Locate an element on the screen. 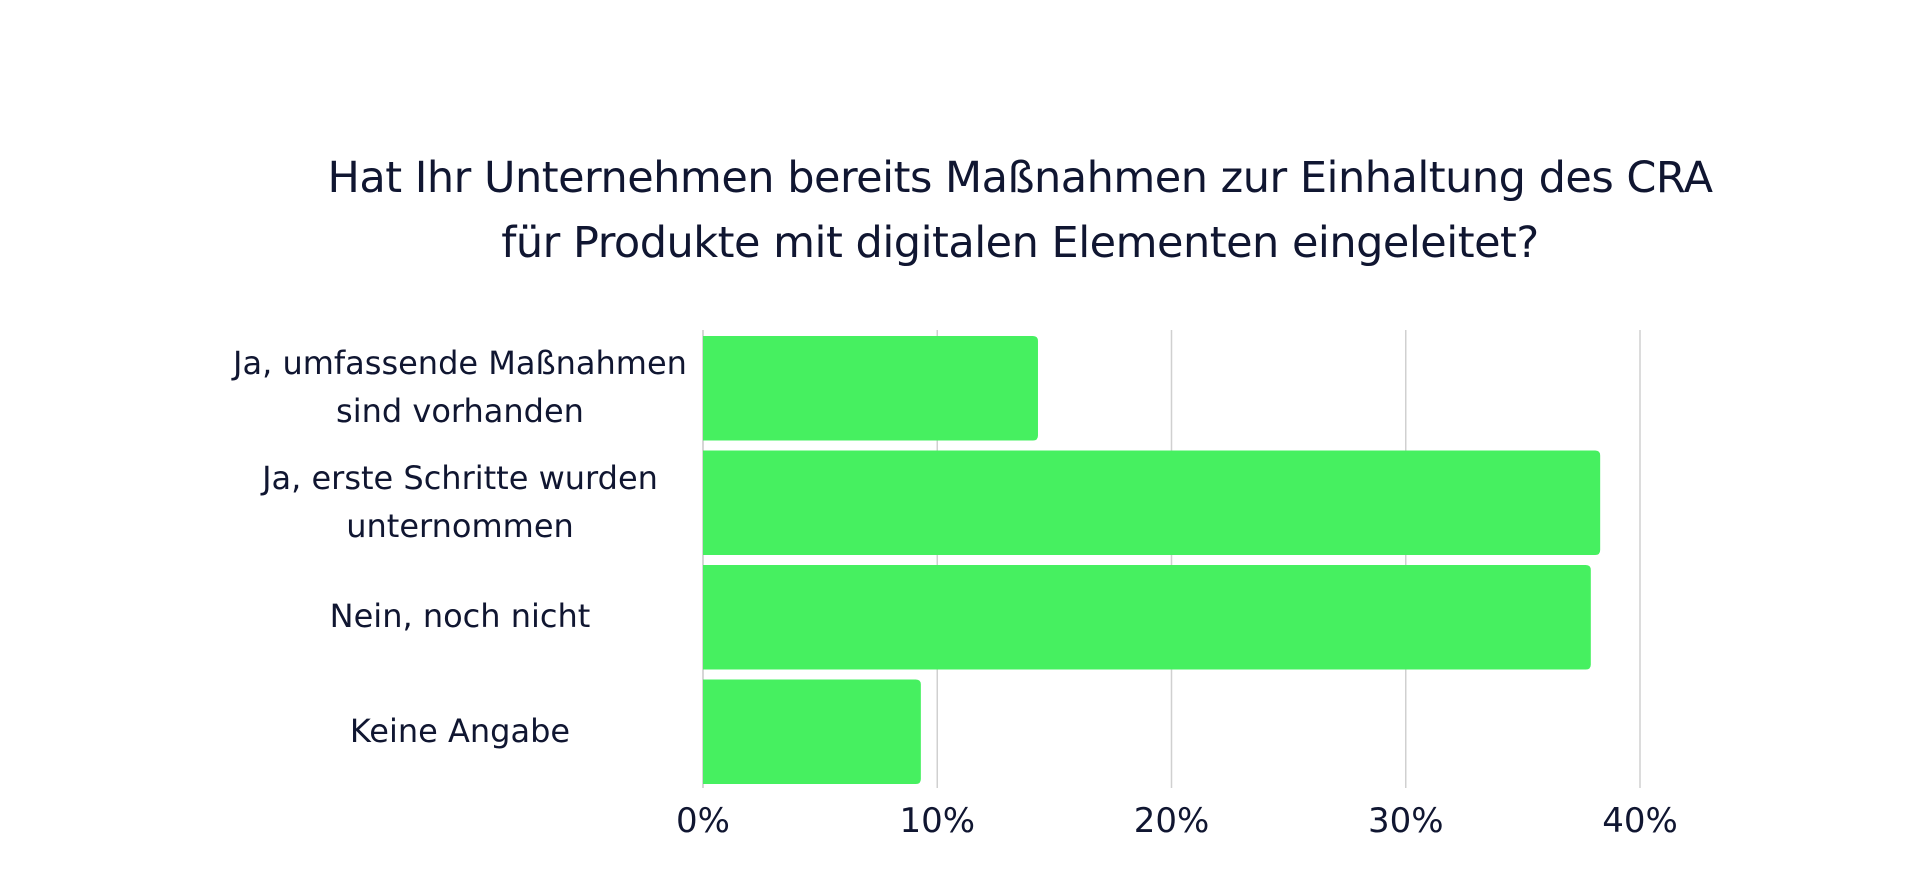  category-label-line: Keine Angabe is located at coordinates (460, 730).